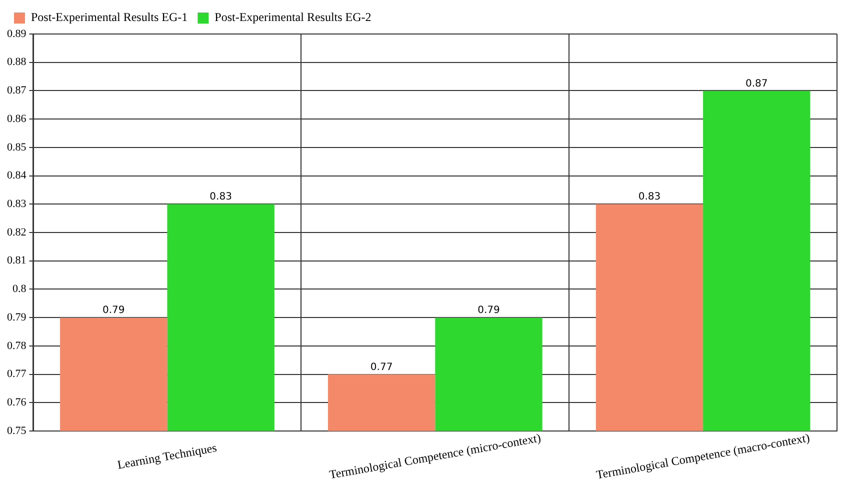  I want to click on legend-label: Post-Experimental Results EG-2, so click(293, 17).